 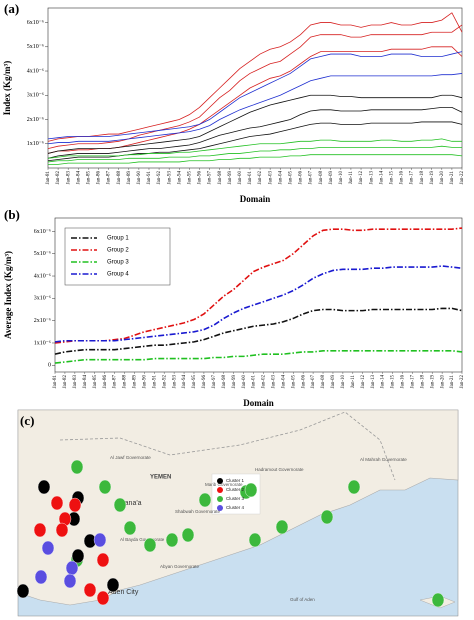 What do you see at coordinates (227, 446) in the screenshot?
I see `border` at bounding box center [227, 446].